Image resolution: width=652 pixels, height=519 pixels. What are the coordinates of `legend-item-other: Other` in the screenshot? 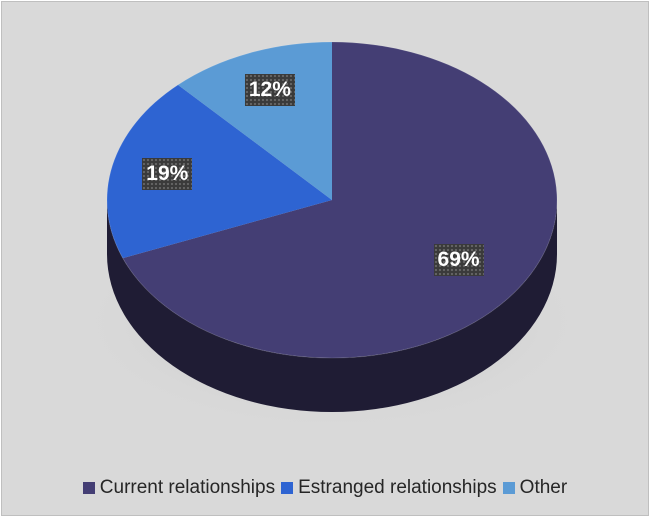 It's located at (535, 488).